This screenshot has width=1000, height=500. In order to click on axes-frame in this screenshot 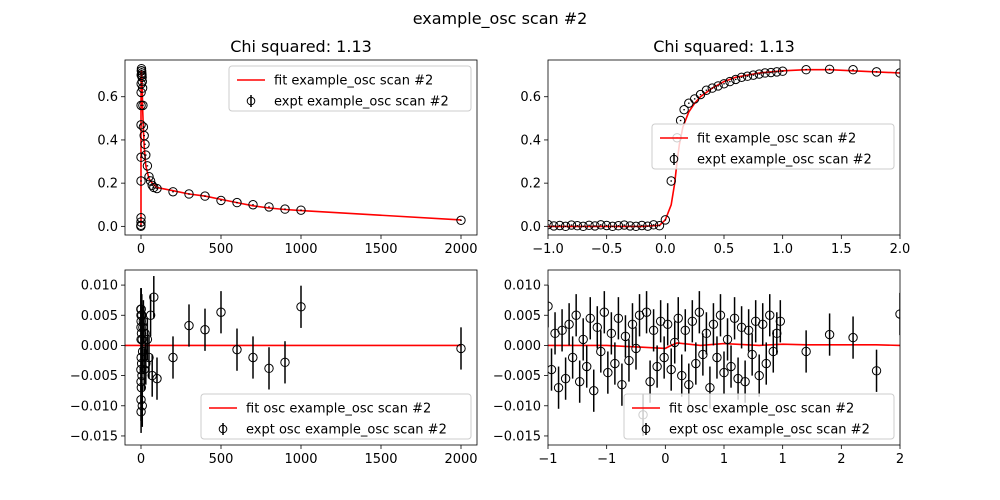, I will do `click(724, 147)`.